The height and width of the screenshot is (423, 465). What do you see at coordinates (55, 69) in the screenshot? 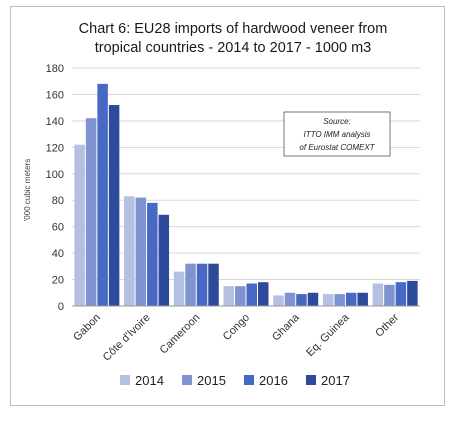
I see `y-tick-label: 180` at bounding box center [55, 69].